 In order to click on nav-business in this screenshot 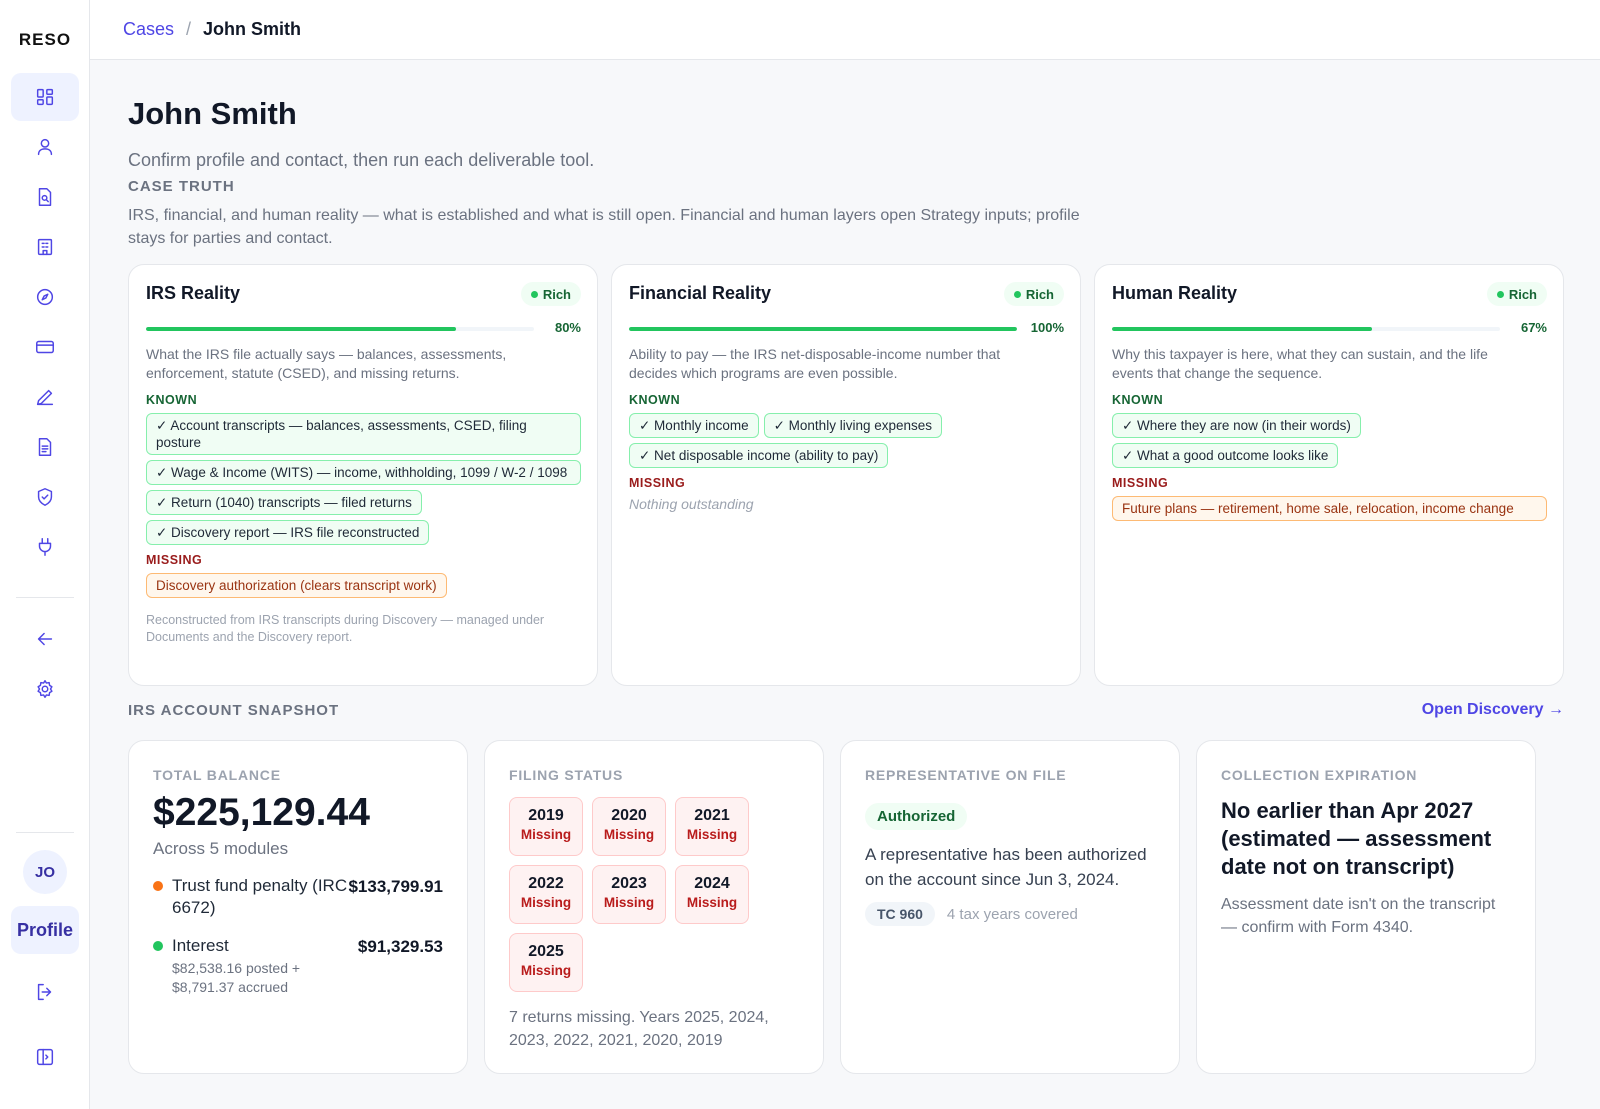, I will do `click(45, 247)`.